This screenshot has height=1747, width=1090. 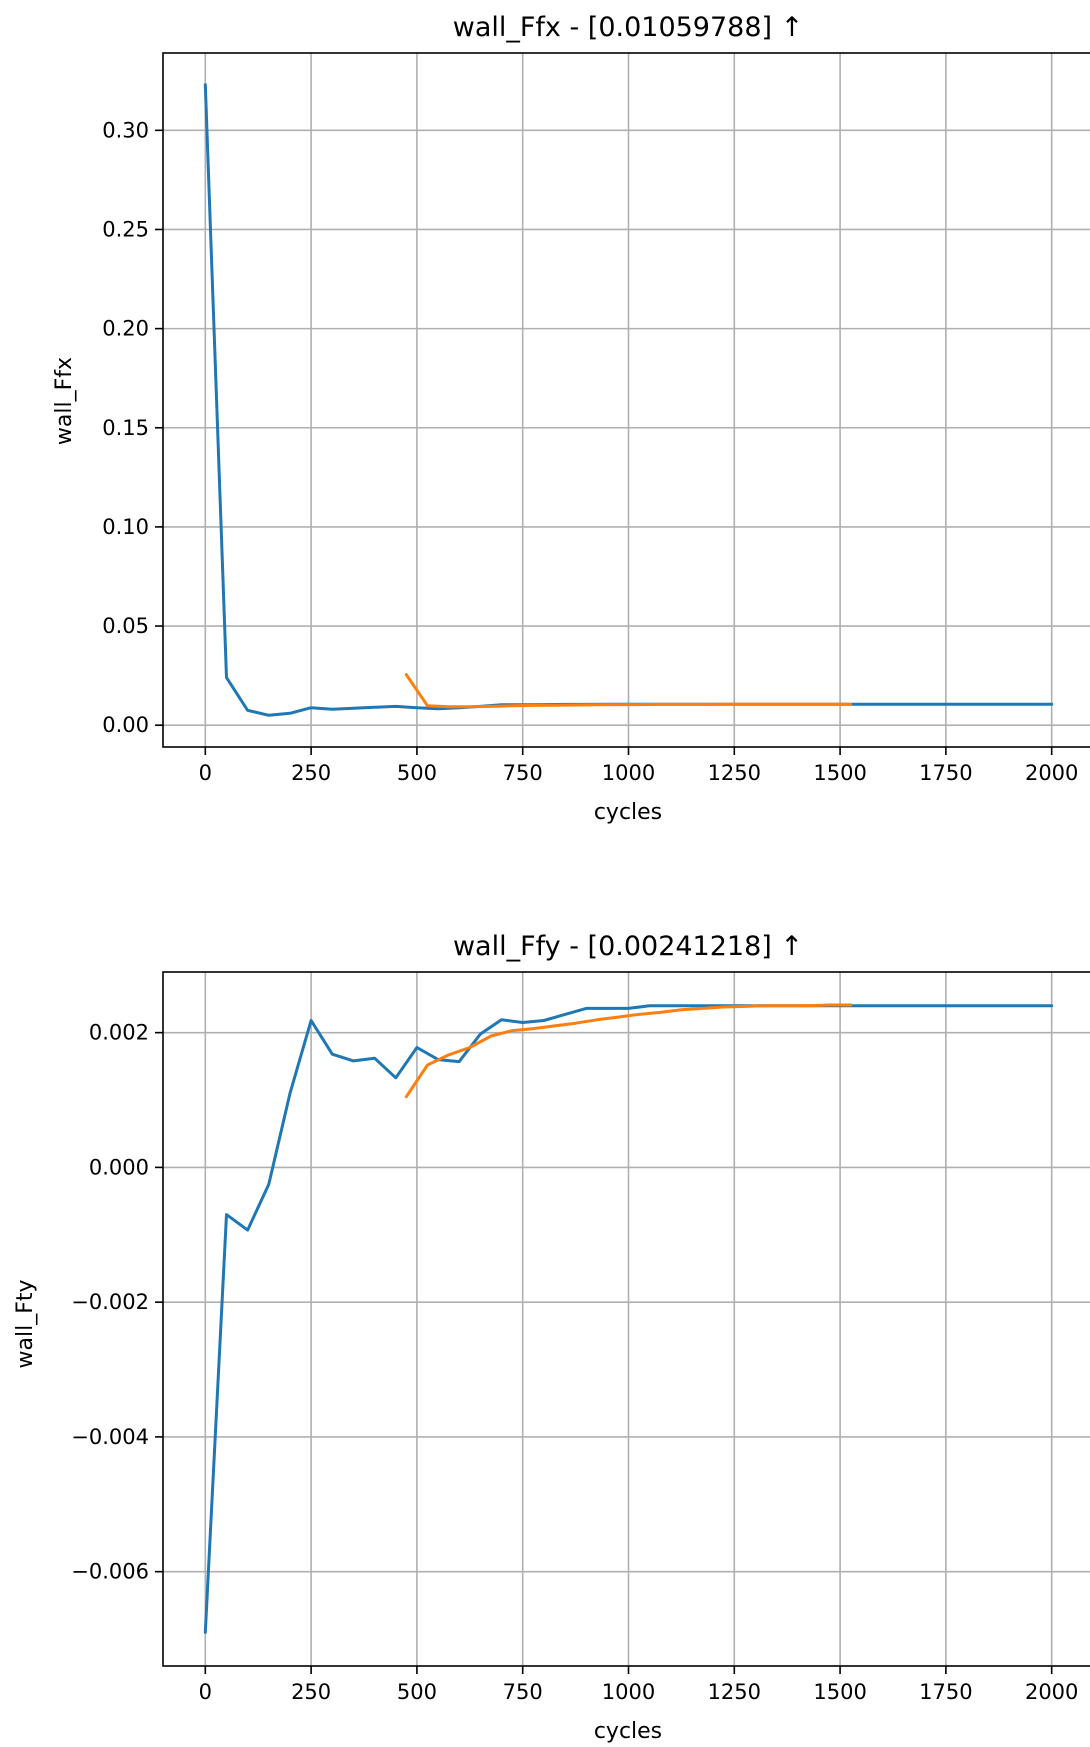 I want to click on y-tick-label: −0.002, so click(x=110, y=1302).